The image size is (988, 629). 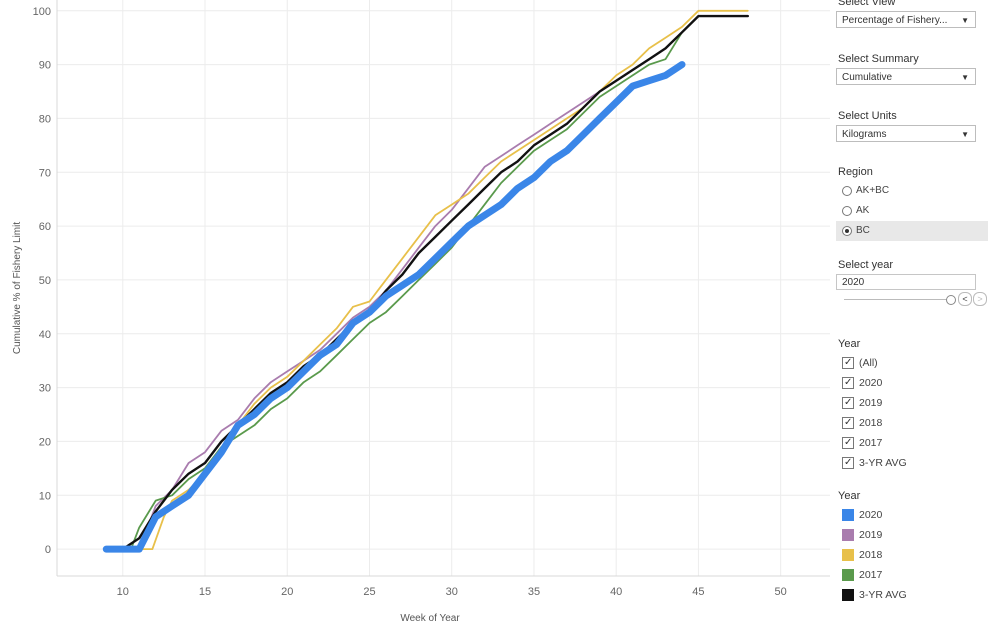 I want to click on x-tick-label: 40, so click(x=616, y=592).